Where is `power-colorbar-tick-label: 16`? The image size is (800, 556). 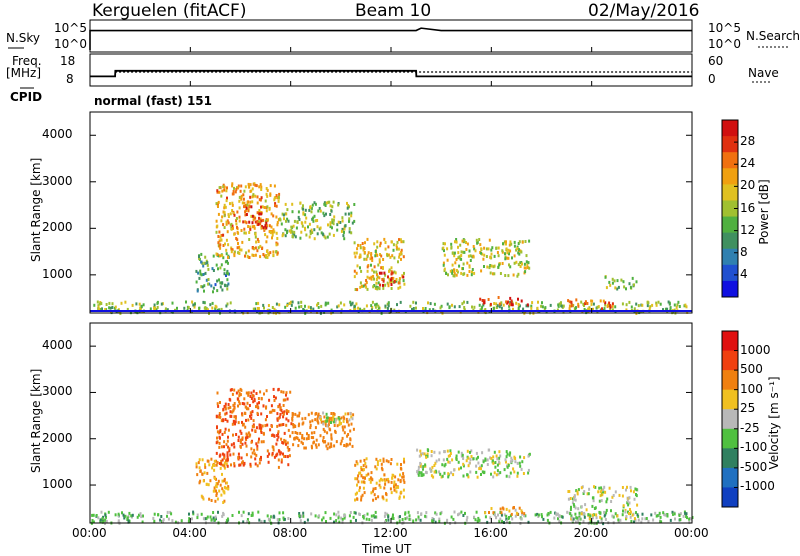
power-colorbar-tick-label: 16 is located at coordinates (748, 207).